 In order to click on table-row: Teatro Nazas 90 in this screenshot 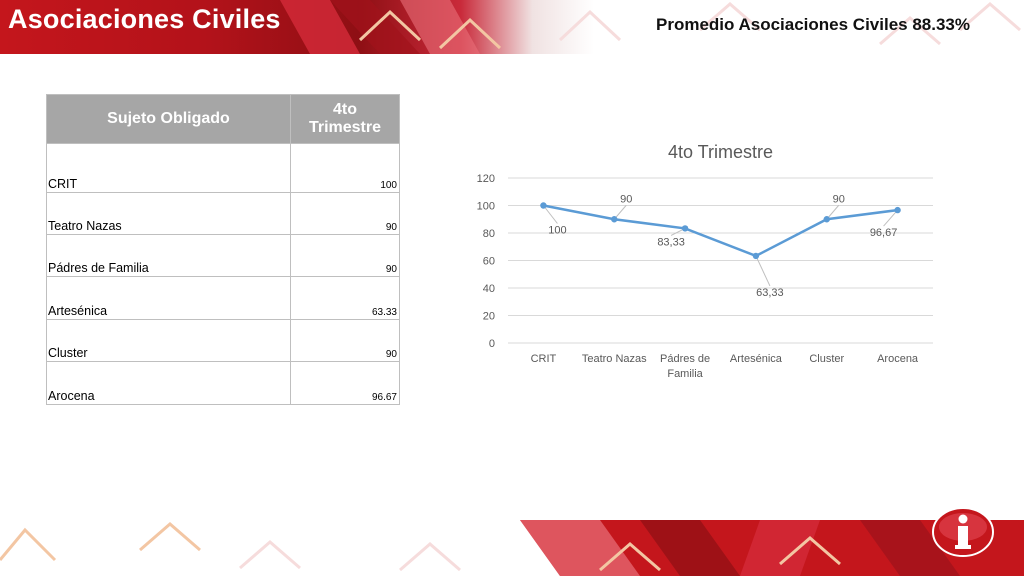, I will do `click(223, 213)`.